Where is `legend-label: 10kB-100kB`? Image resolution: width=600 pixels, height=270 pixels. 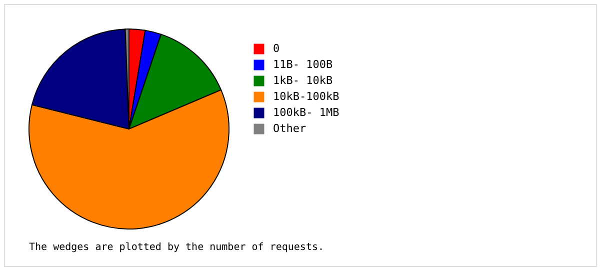
legend-label: 10kB-100kB is located at coordinates (306, 96).